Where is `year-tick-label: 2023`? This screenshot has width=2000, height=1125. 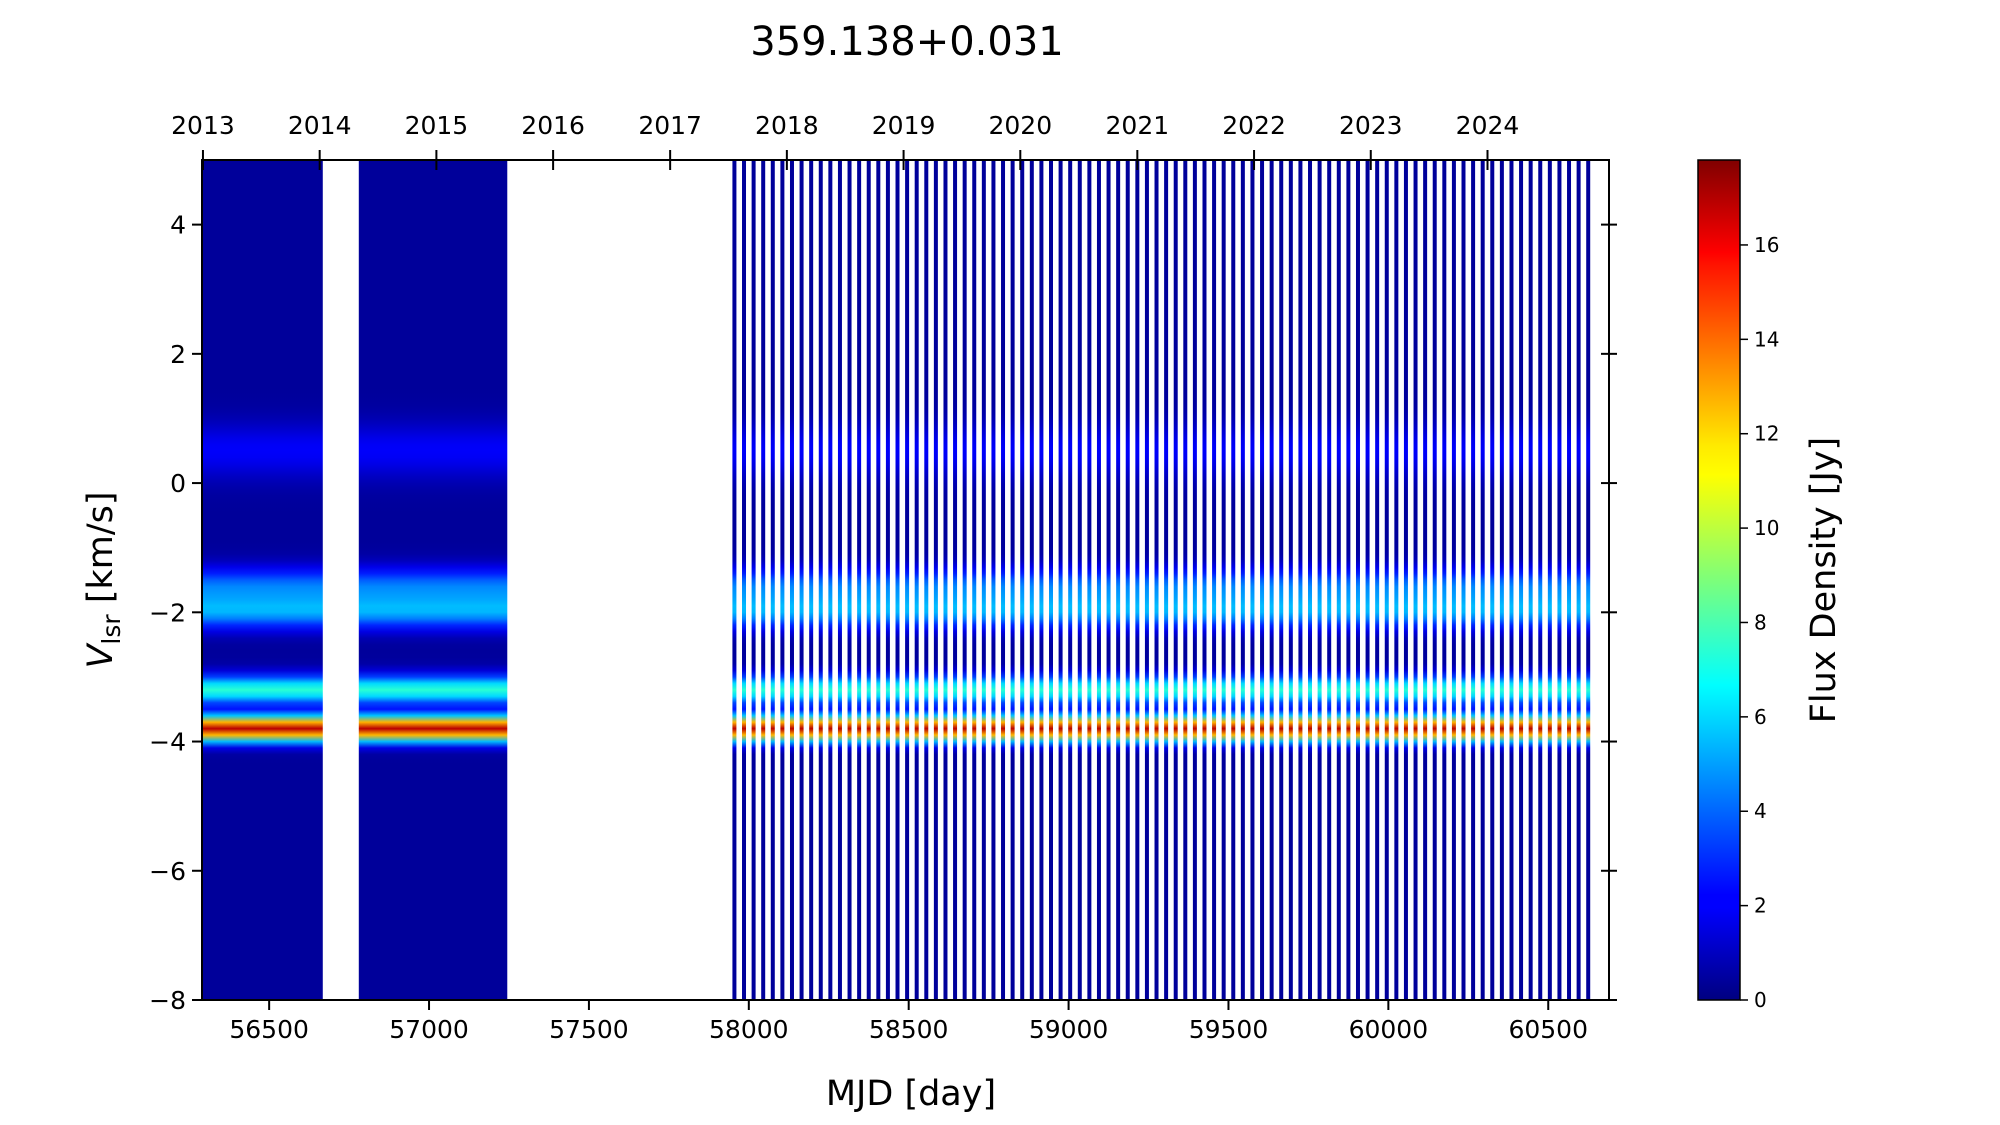 year-tick-label: 2023 is located at coordinates (1371, 125).